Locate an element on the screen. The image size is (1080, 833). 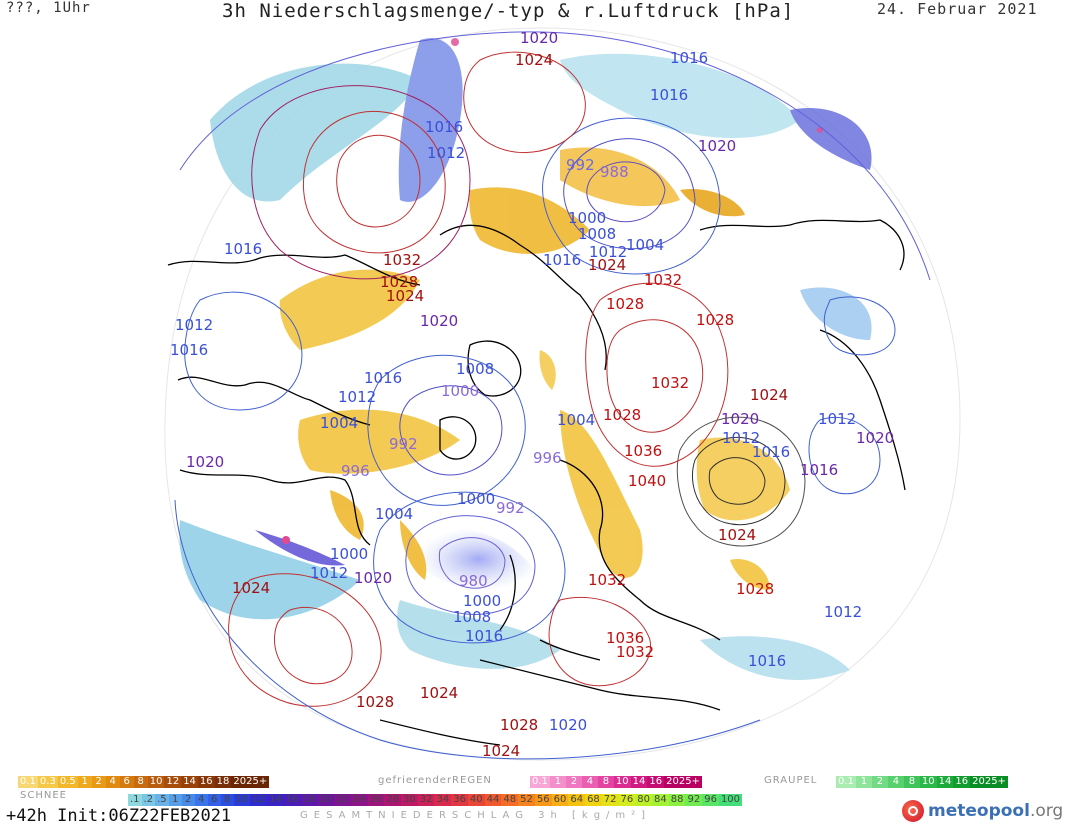
scale-cell: 84 is located at coordinates (660, 800).